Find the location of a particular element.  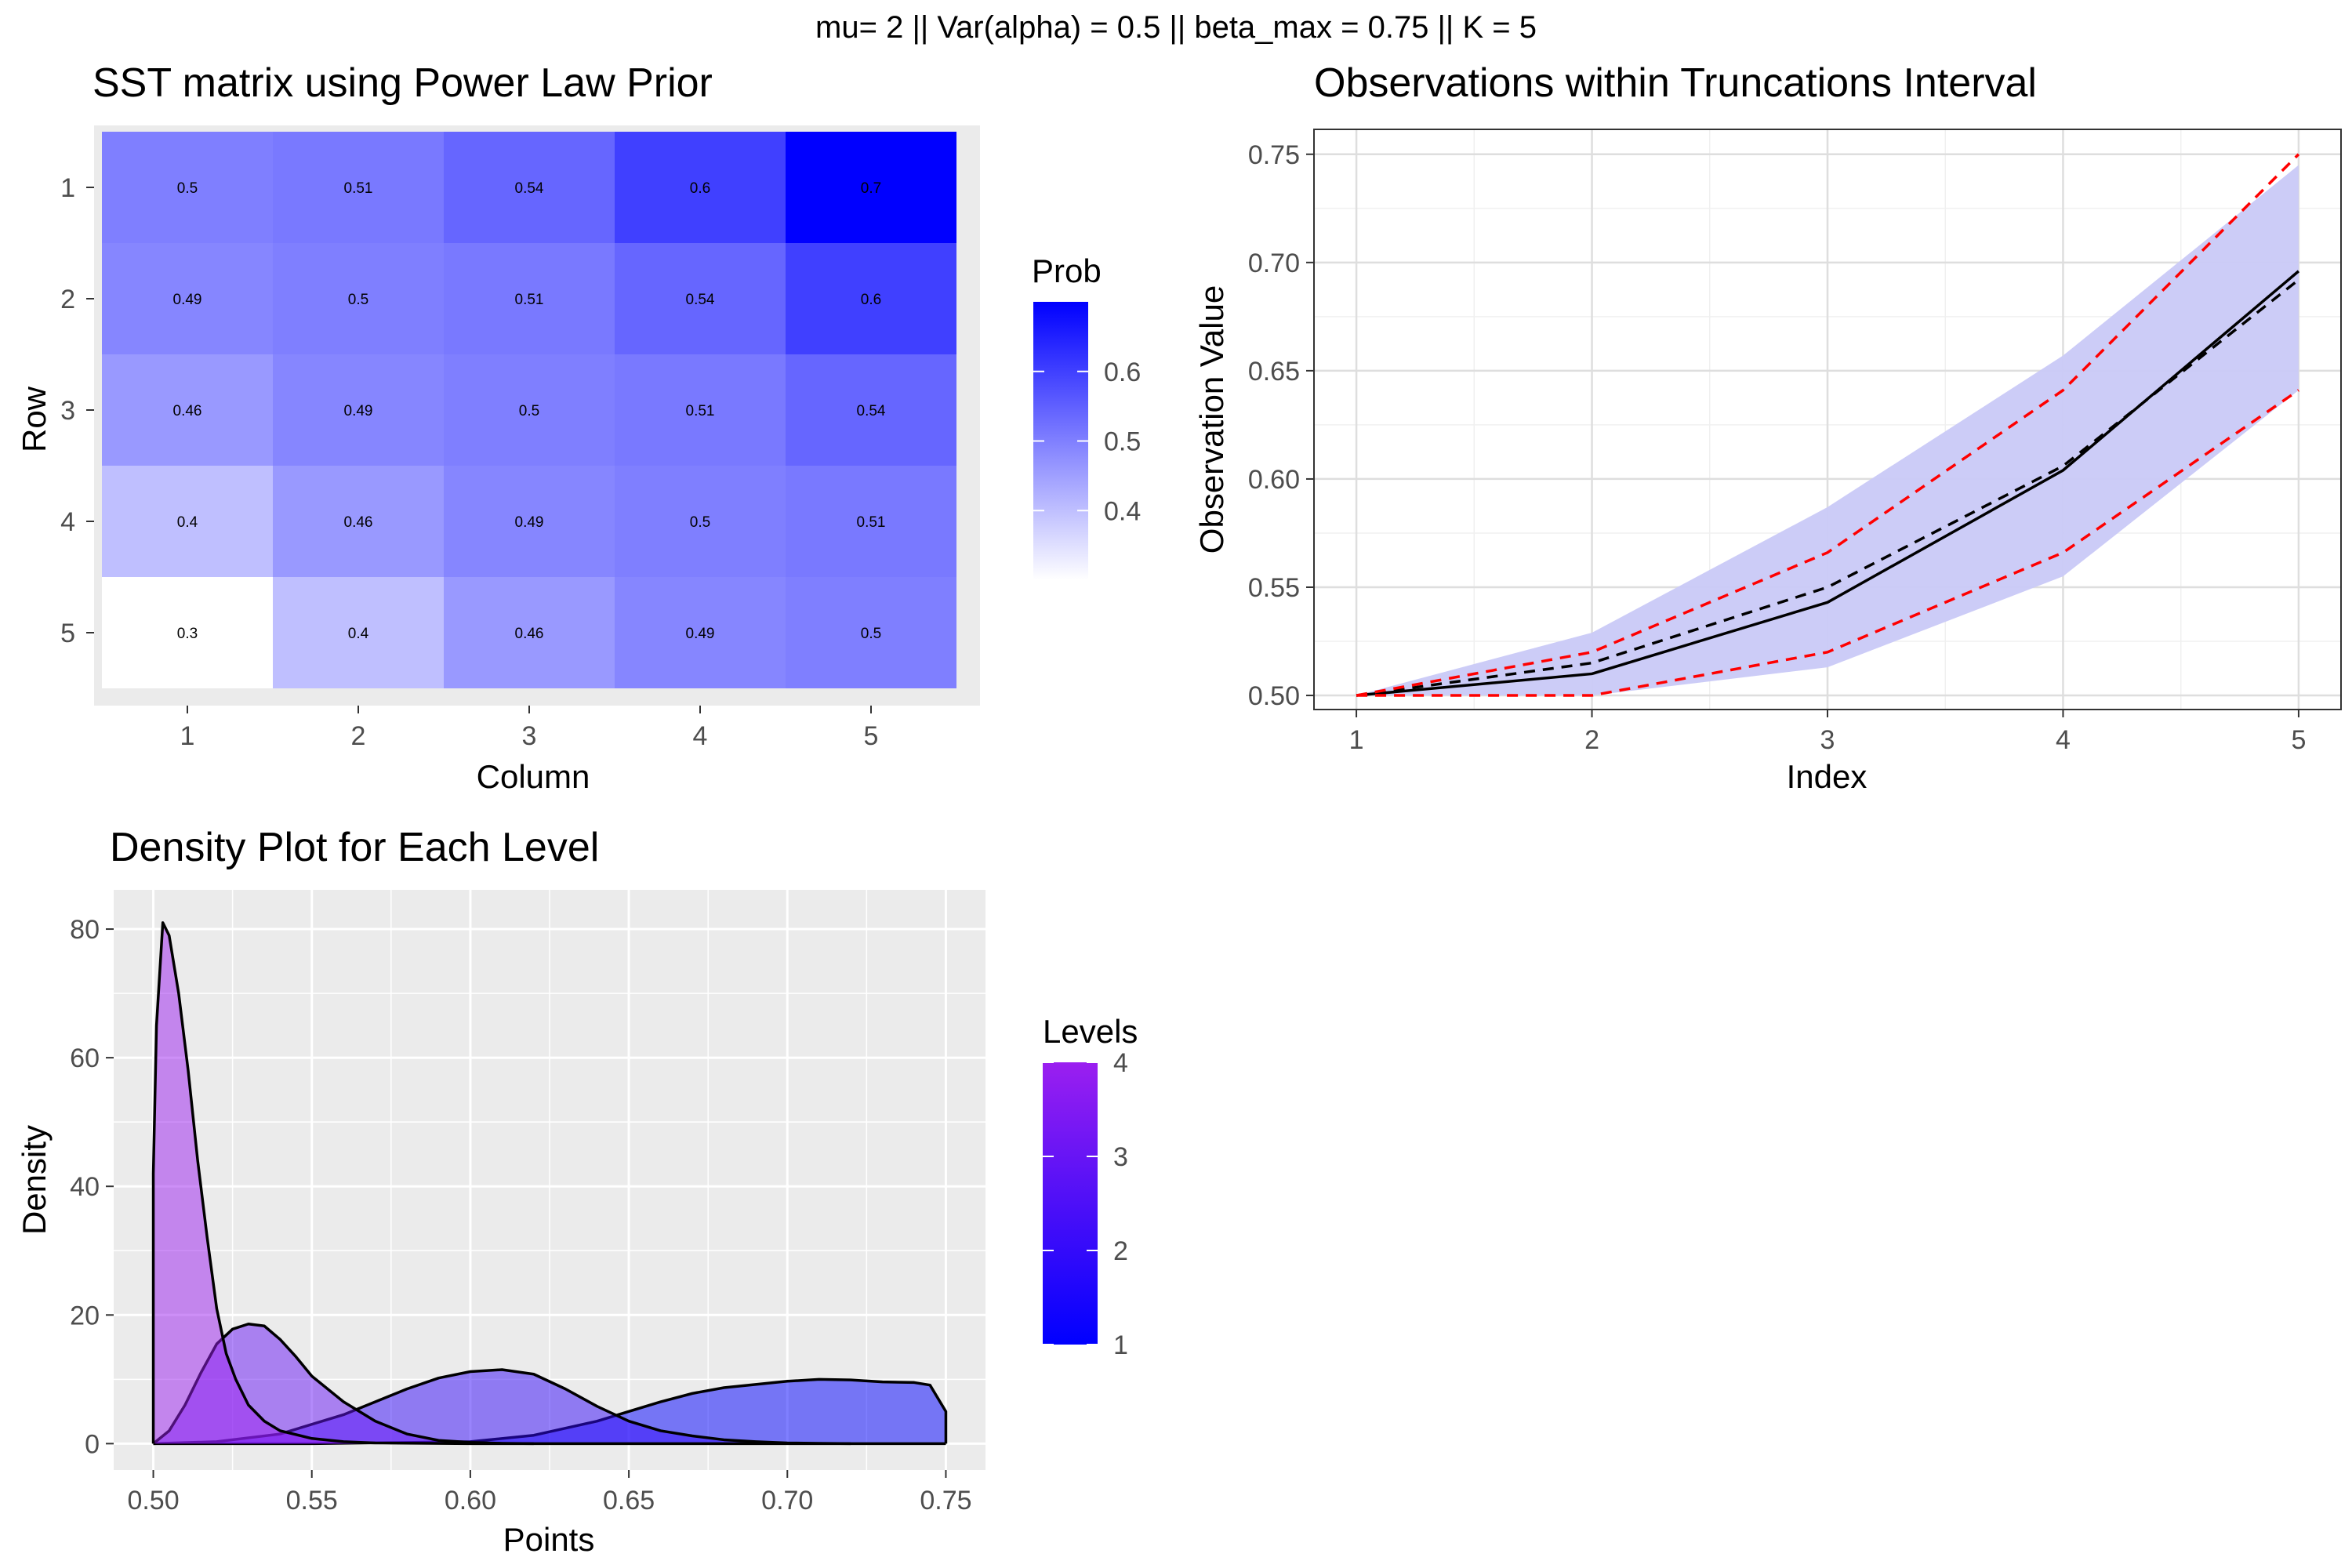

density-legend-tick-label: 4 is located at coordinates (1120, 1063).